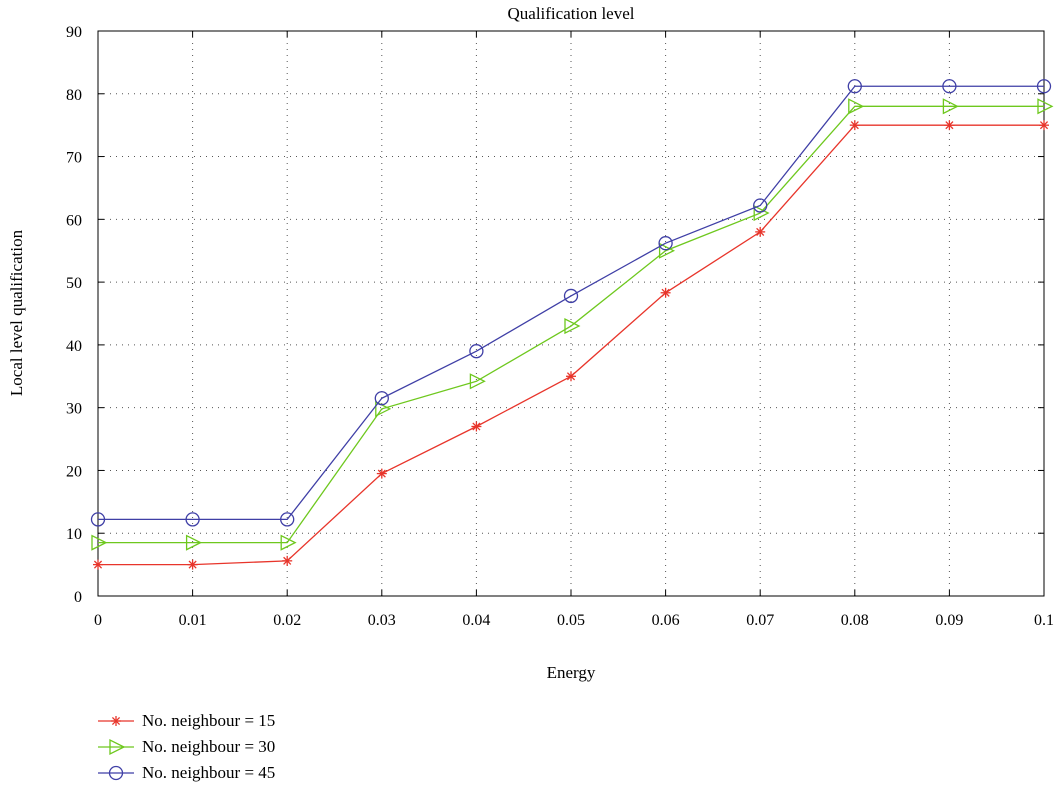  I want to click on x-tick-label: 0.01, so click(193, 620).